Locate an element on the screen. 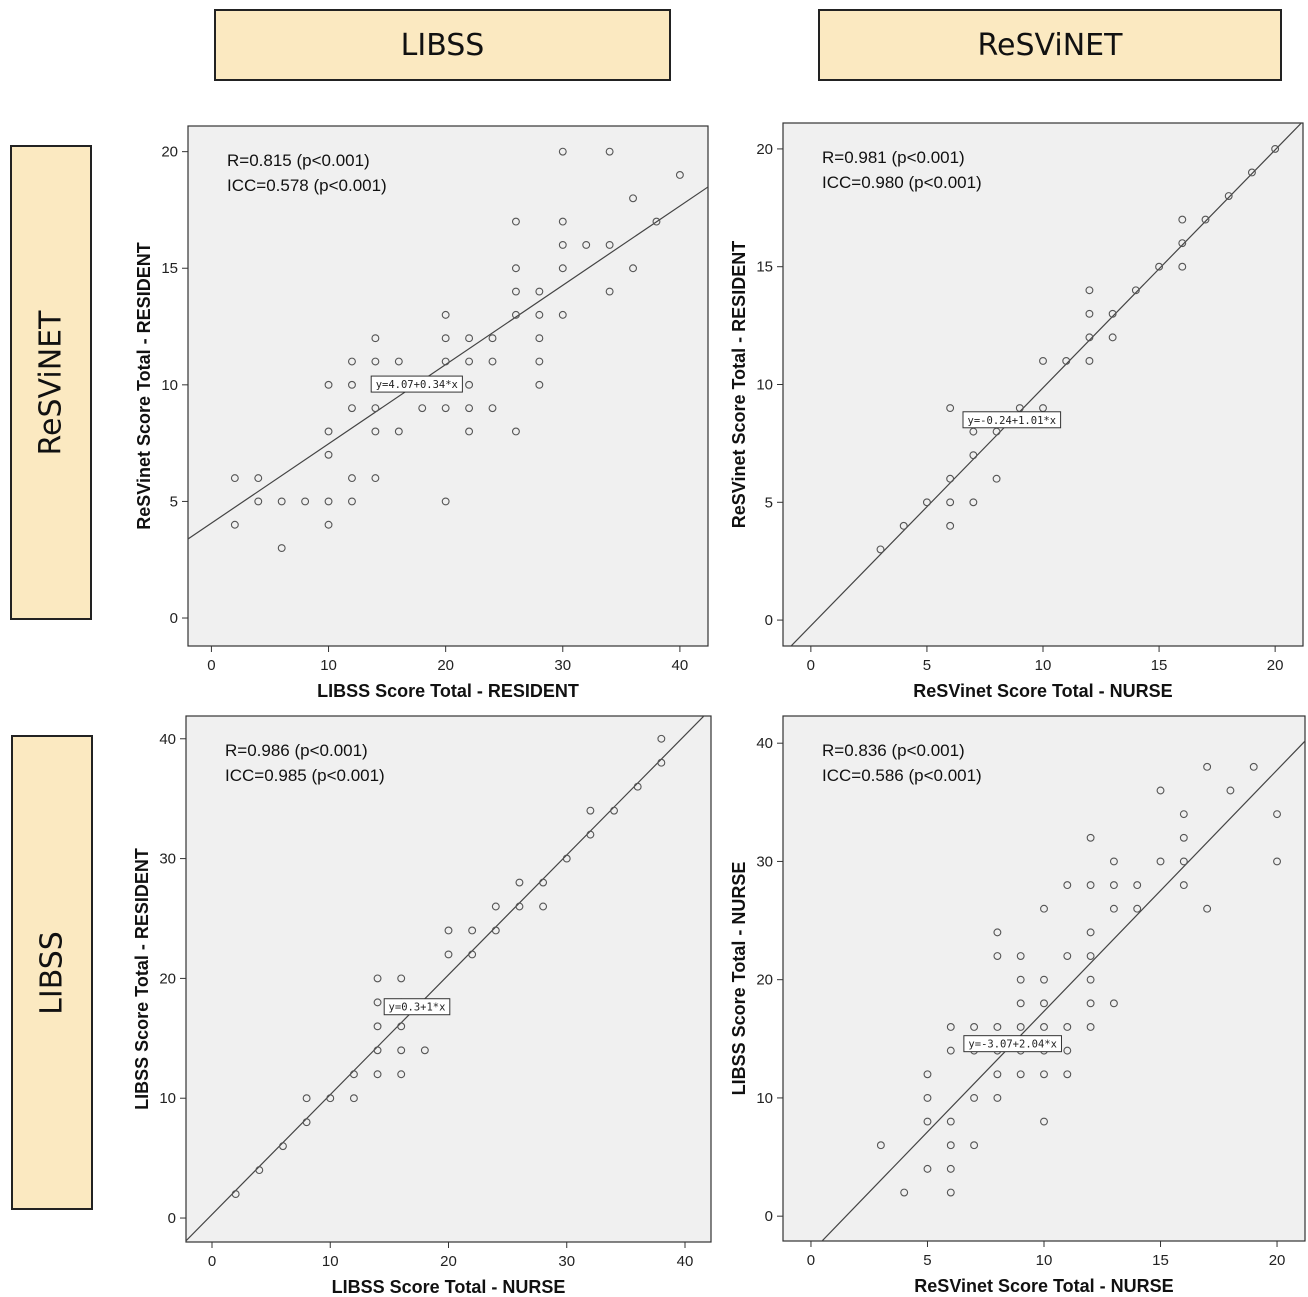 The image size is (1308, 1297). stat-annotation: ICC=0.985 (p<0.001) is located at coordinates (305, 775).